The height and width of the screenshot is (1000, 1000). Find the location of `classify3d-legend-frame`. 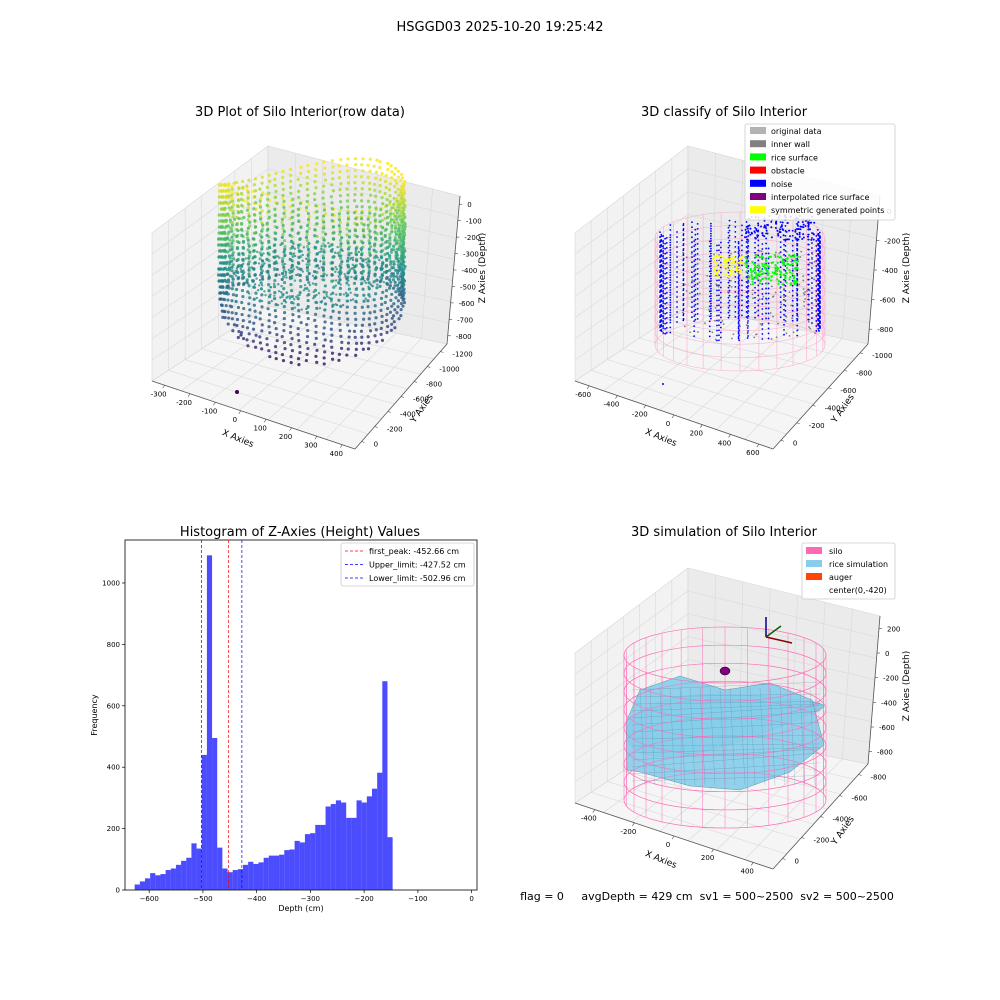

classify3d-legend-frame is located at coordinates (820, 172).